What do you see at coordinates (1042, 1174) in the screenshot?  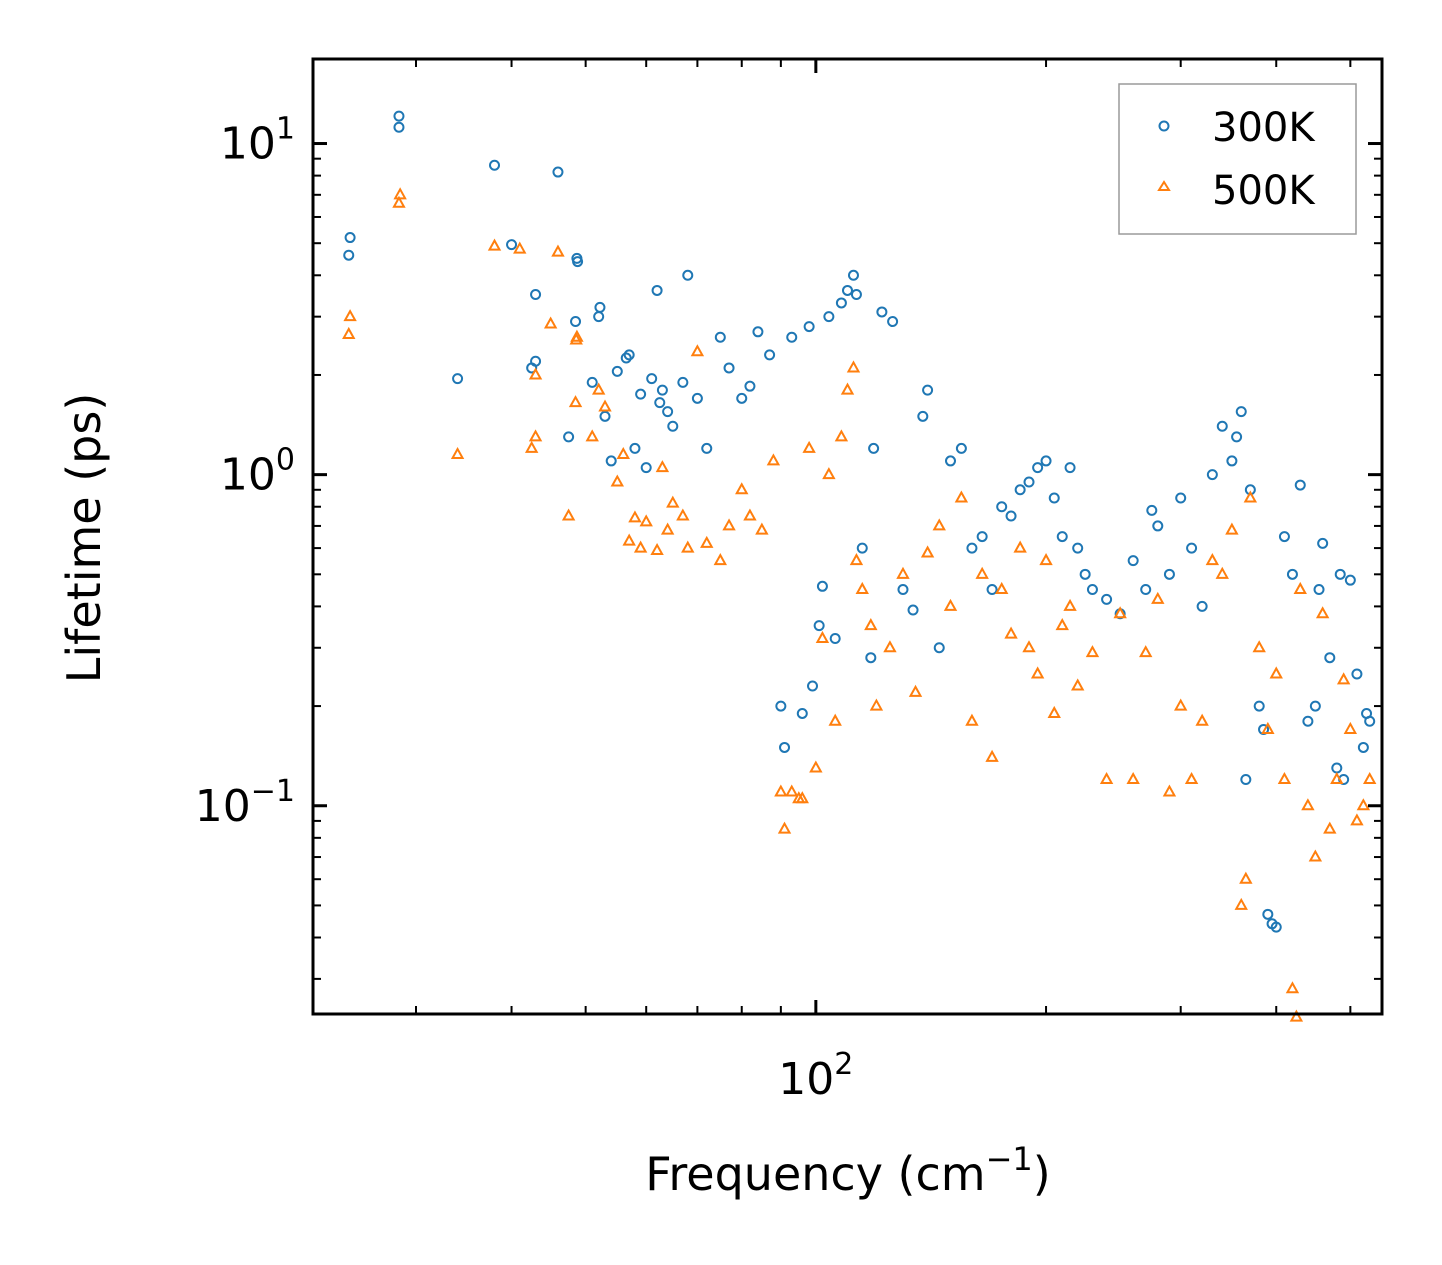 I see `x-axis-title-close: )` at bounding box center [1042, 1174].